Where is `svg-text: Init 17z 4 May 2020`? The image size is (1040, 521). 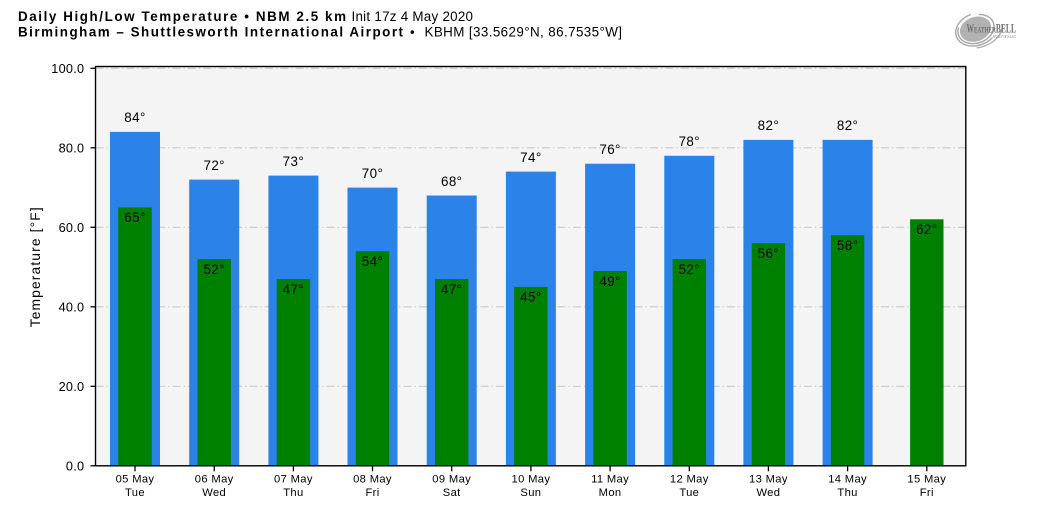
svg-text: Init 17z 4 May 2020 is located at coordinates (413, 16).